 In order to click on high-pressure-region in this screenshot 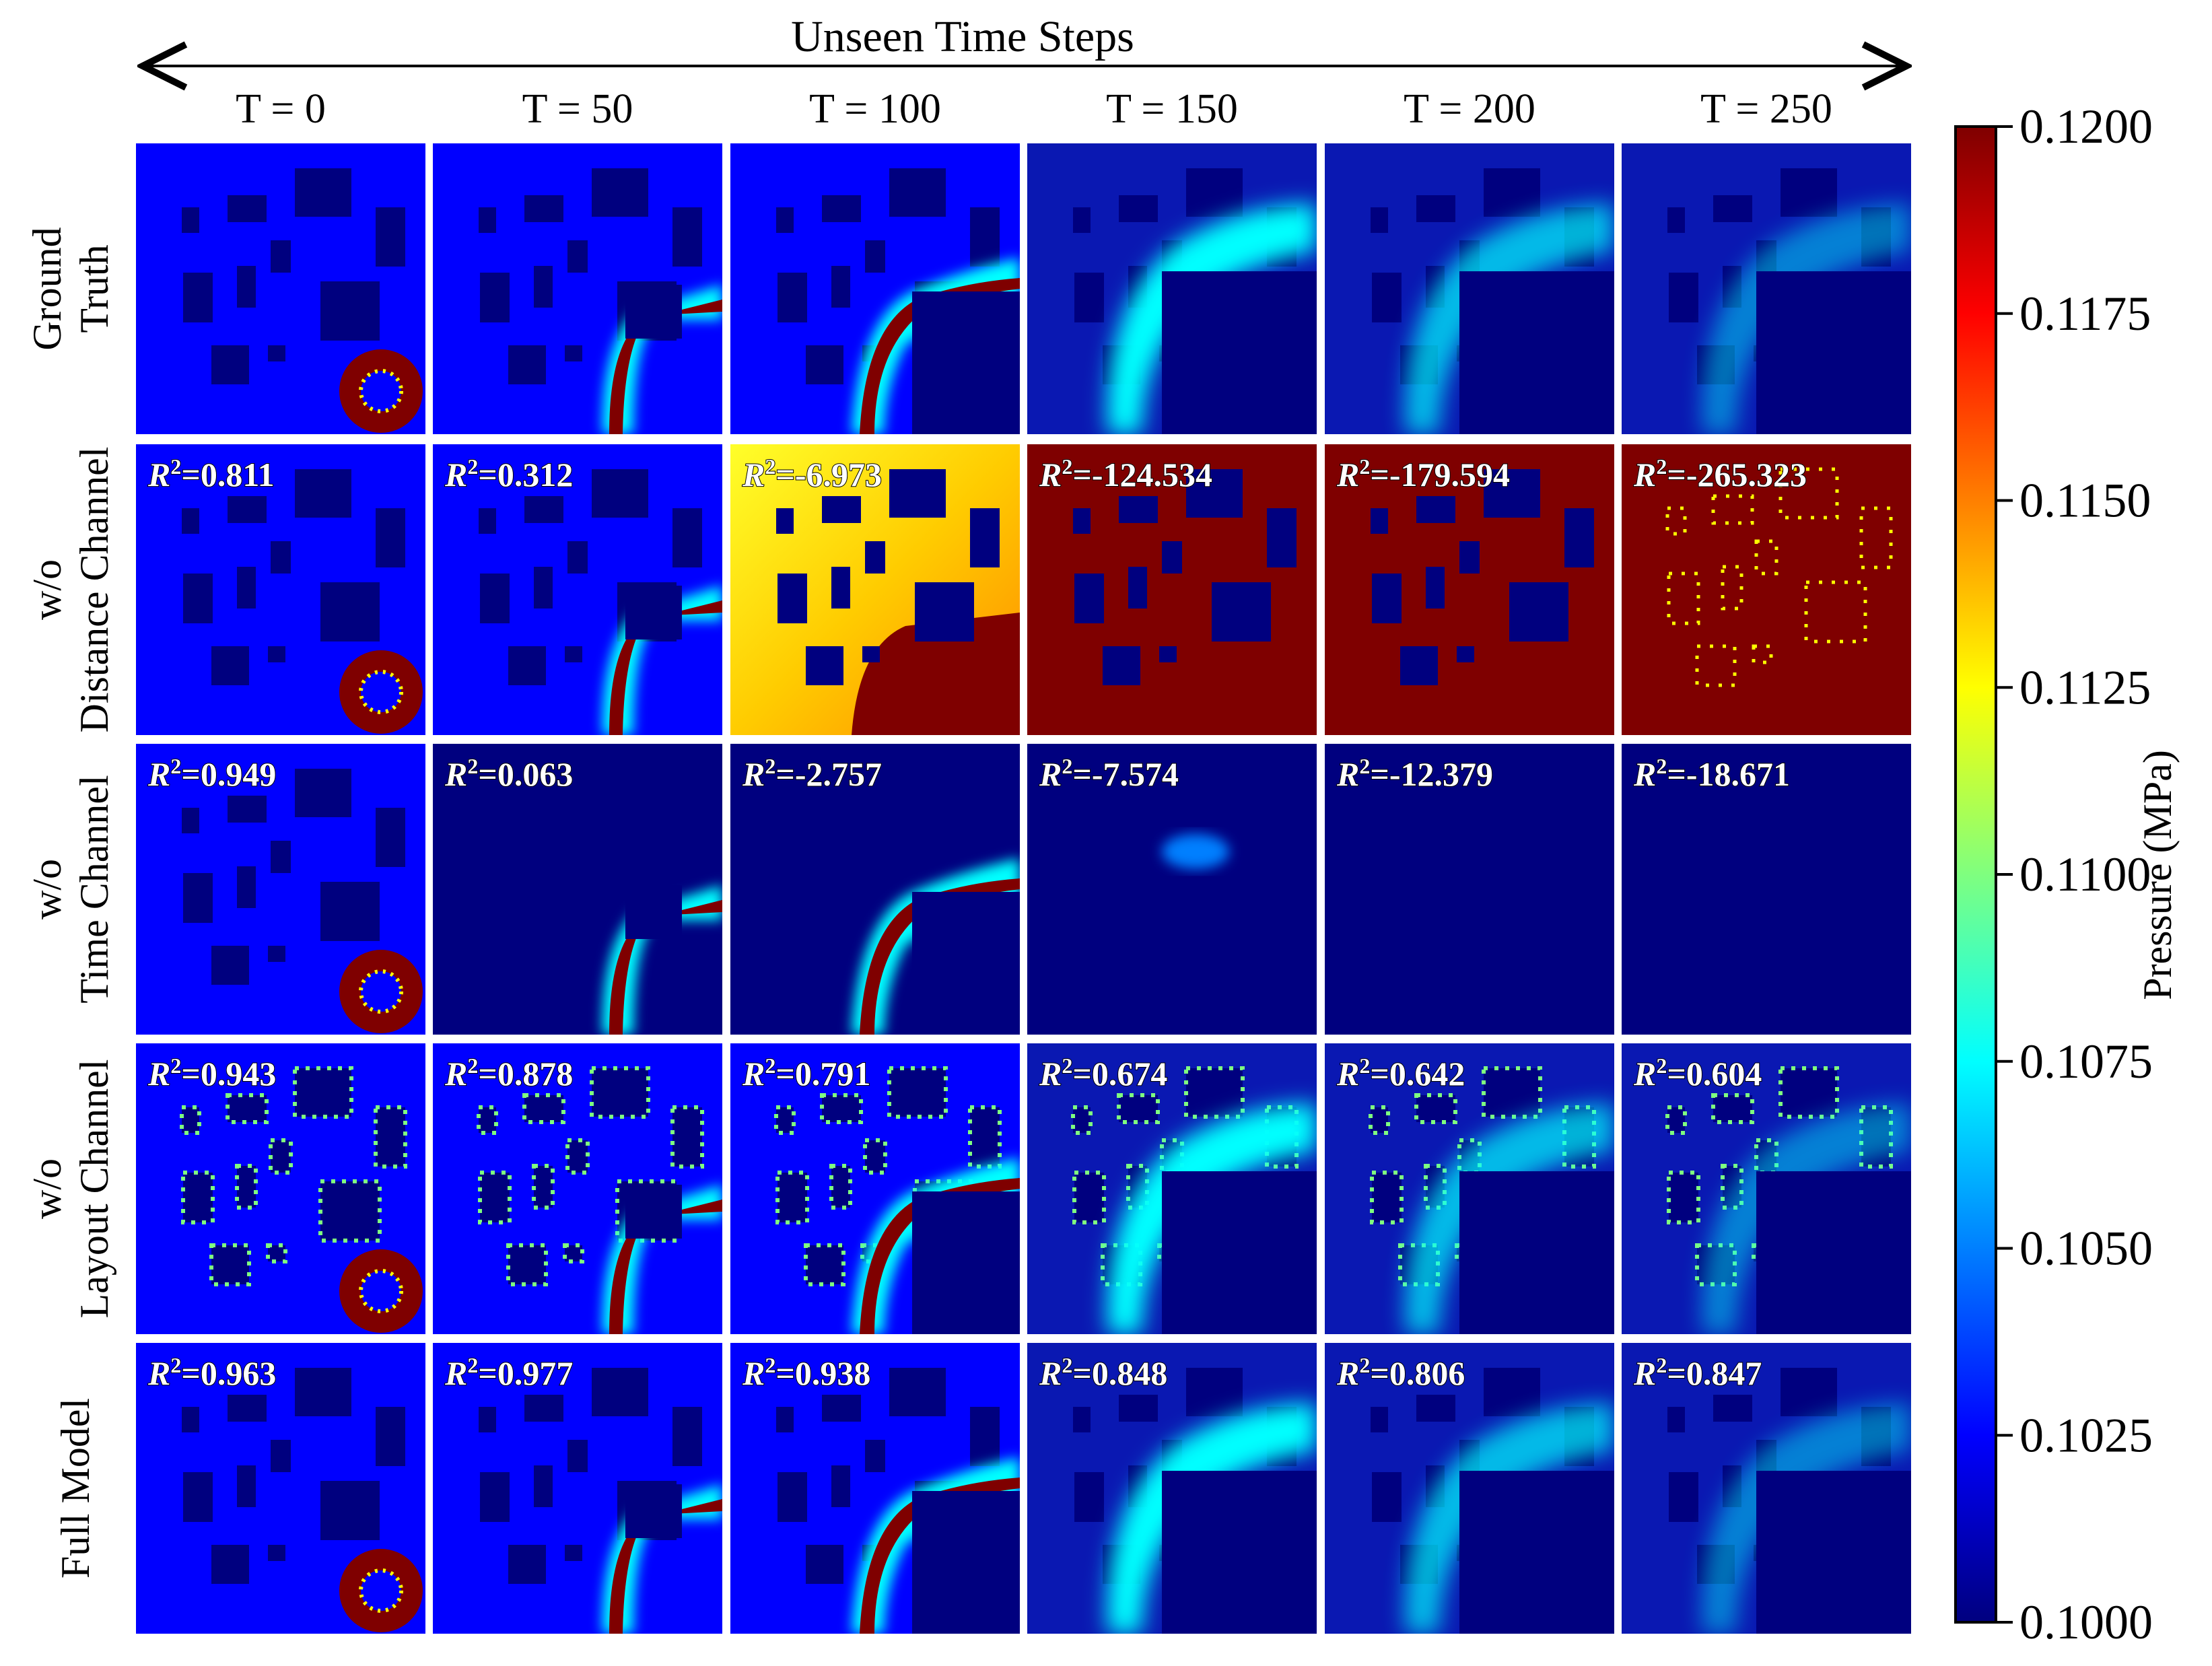, I will do `click(936, 674)`.